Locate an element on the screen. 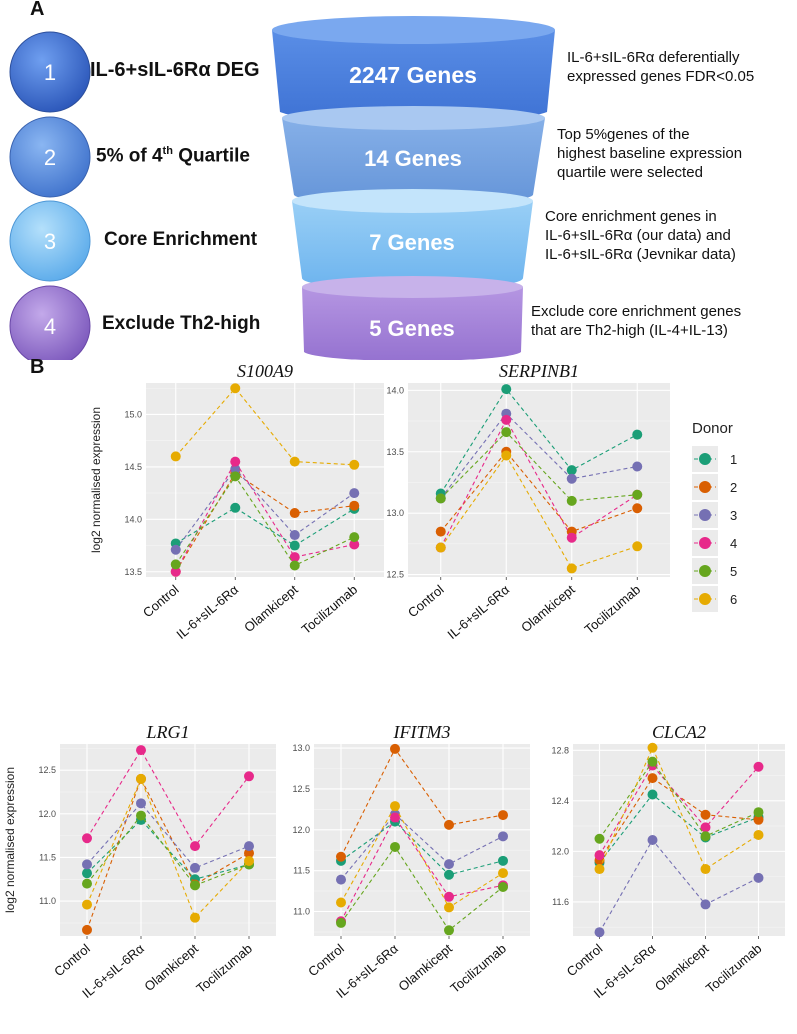  y-tick-label: 13.0 is located at coordinates (395, 513).